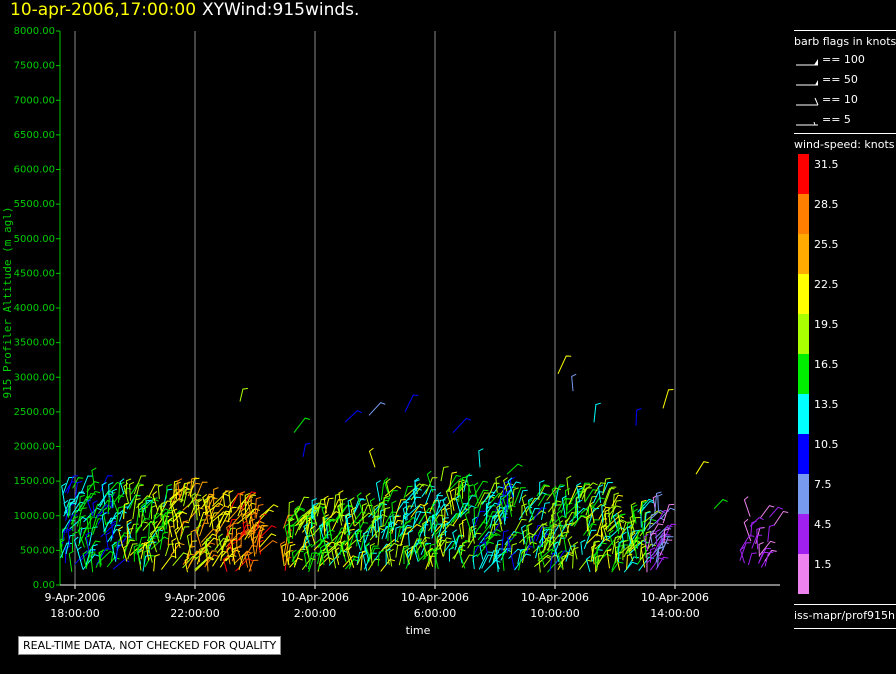 This screenshot has width=896, height=674. What do you see at coordinates (34, 481) in the screenshot?
I see `y-tick-label: 1500.00` at bounding box center [34, 481].